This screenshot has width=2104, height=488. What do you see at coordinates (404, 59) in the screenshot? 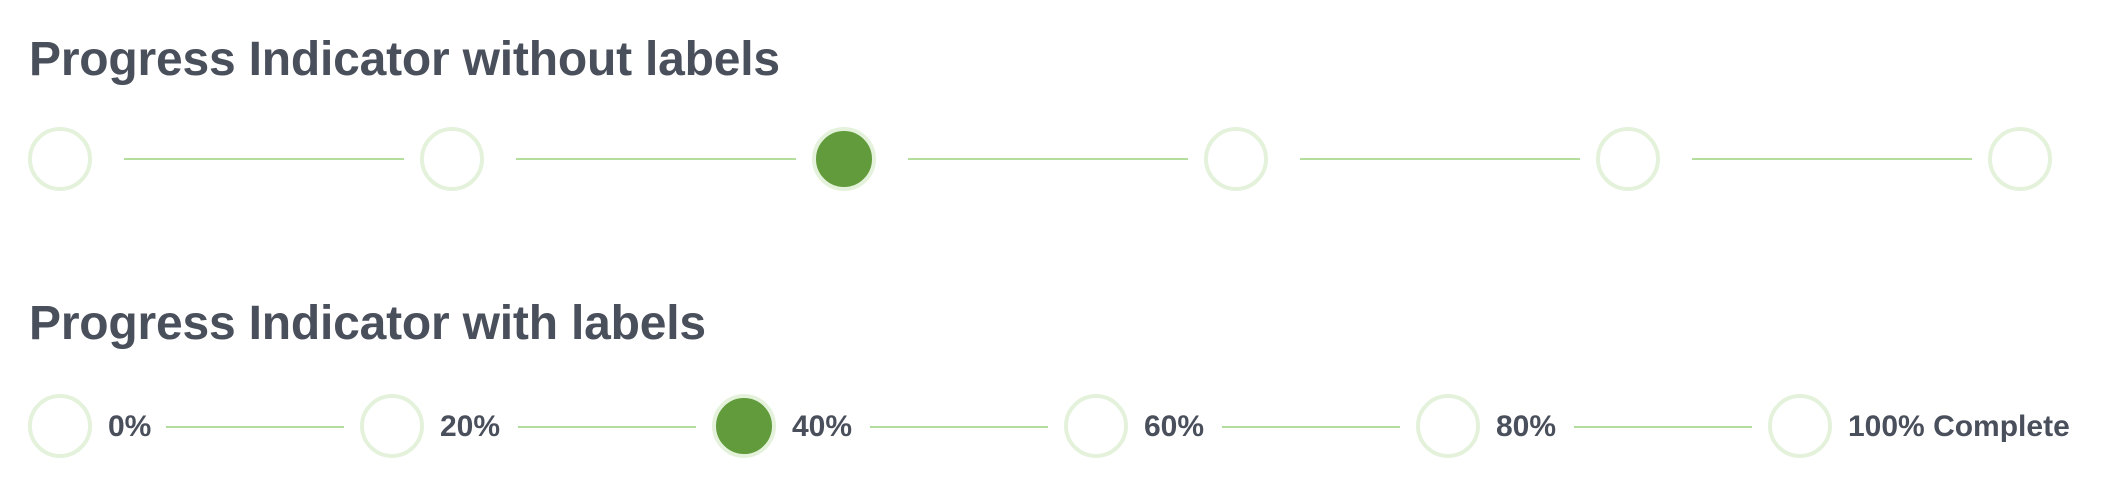
I see `section-title-without-labels: Progress Indicator without labels` at bounding box center [404, 59].